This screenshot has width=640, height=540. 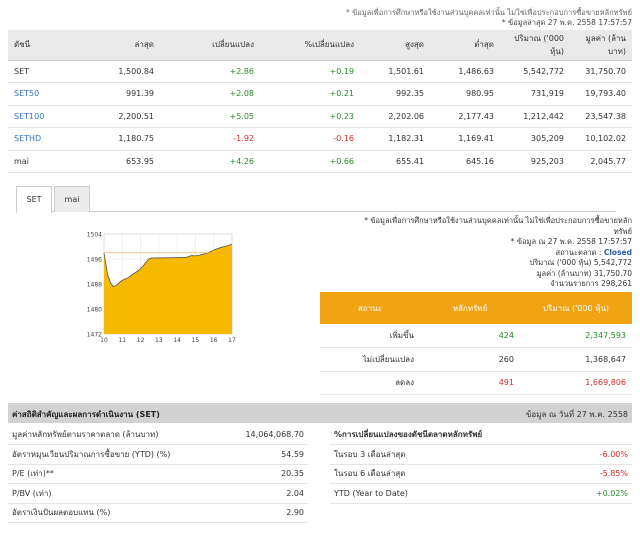 I want to click on index-name-link: SETHD, so click(x=39, y=139).